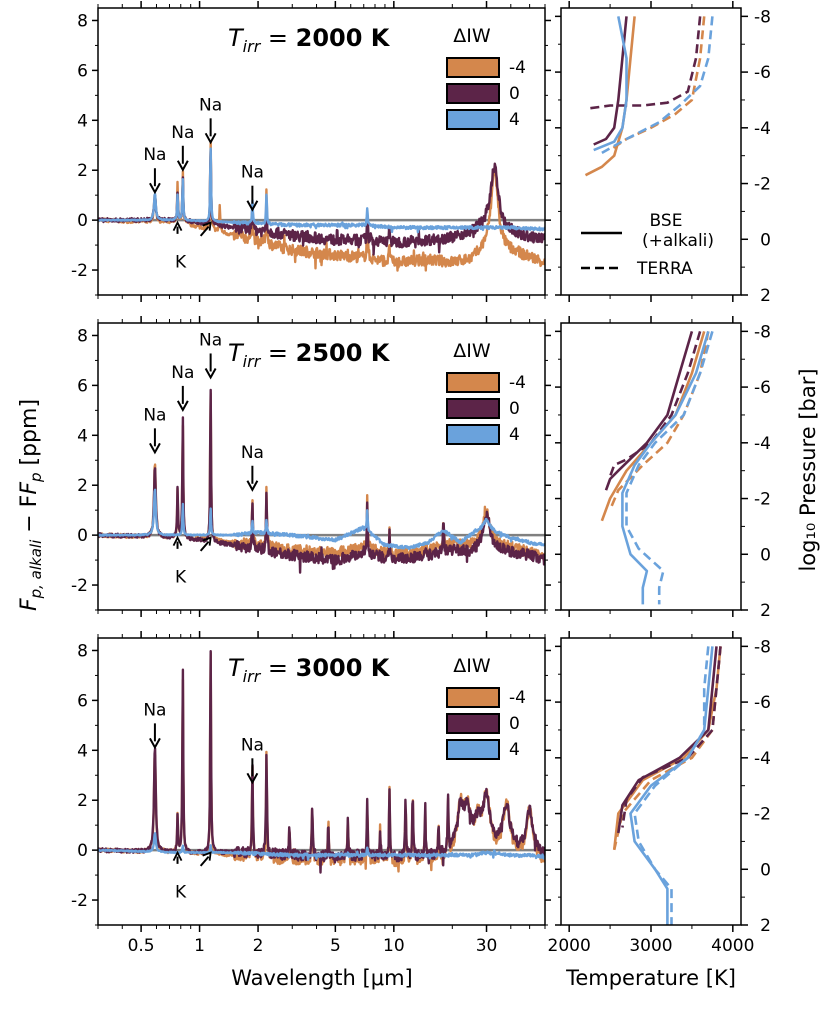 The height and width of the screenshot is (1027, 831). I want to click on legend-swatch-iw--4, so click(473, 382).